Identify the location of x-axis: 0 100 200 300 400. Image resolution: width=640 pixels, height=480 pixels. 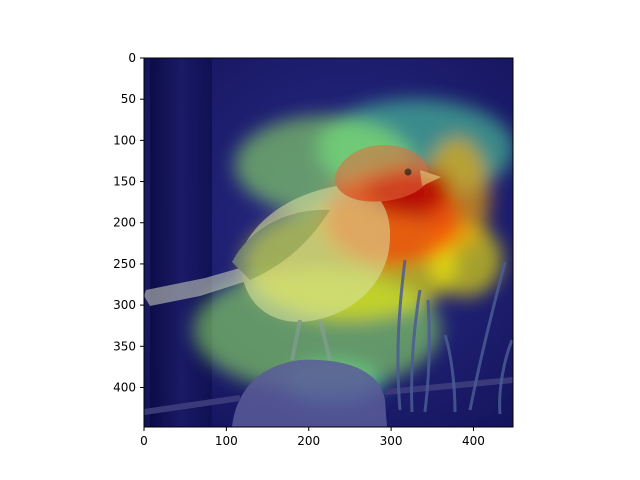
(312, 437).